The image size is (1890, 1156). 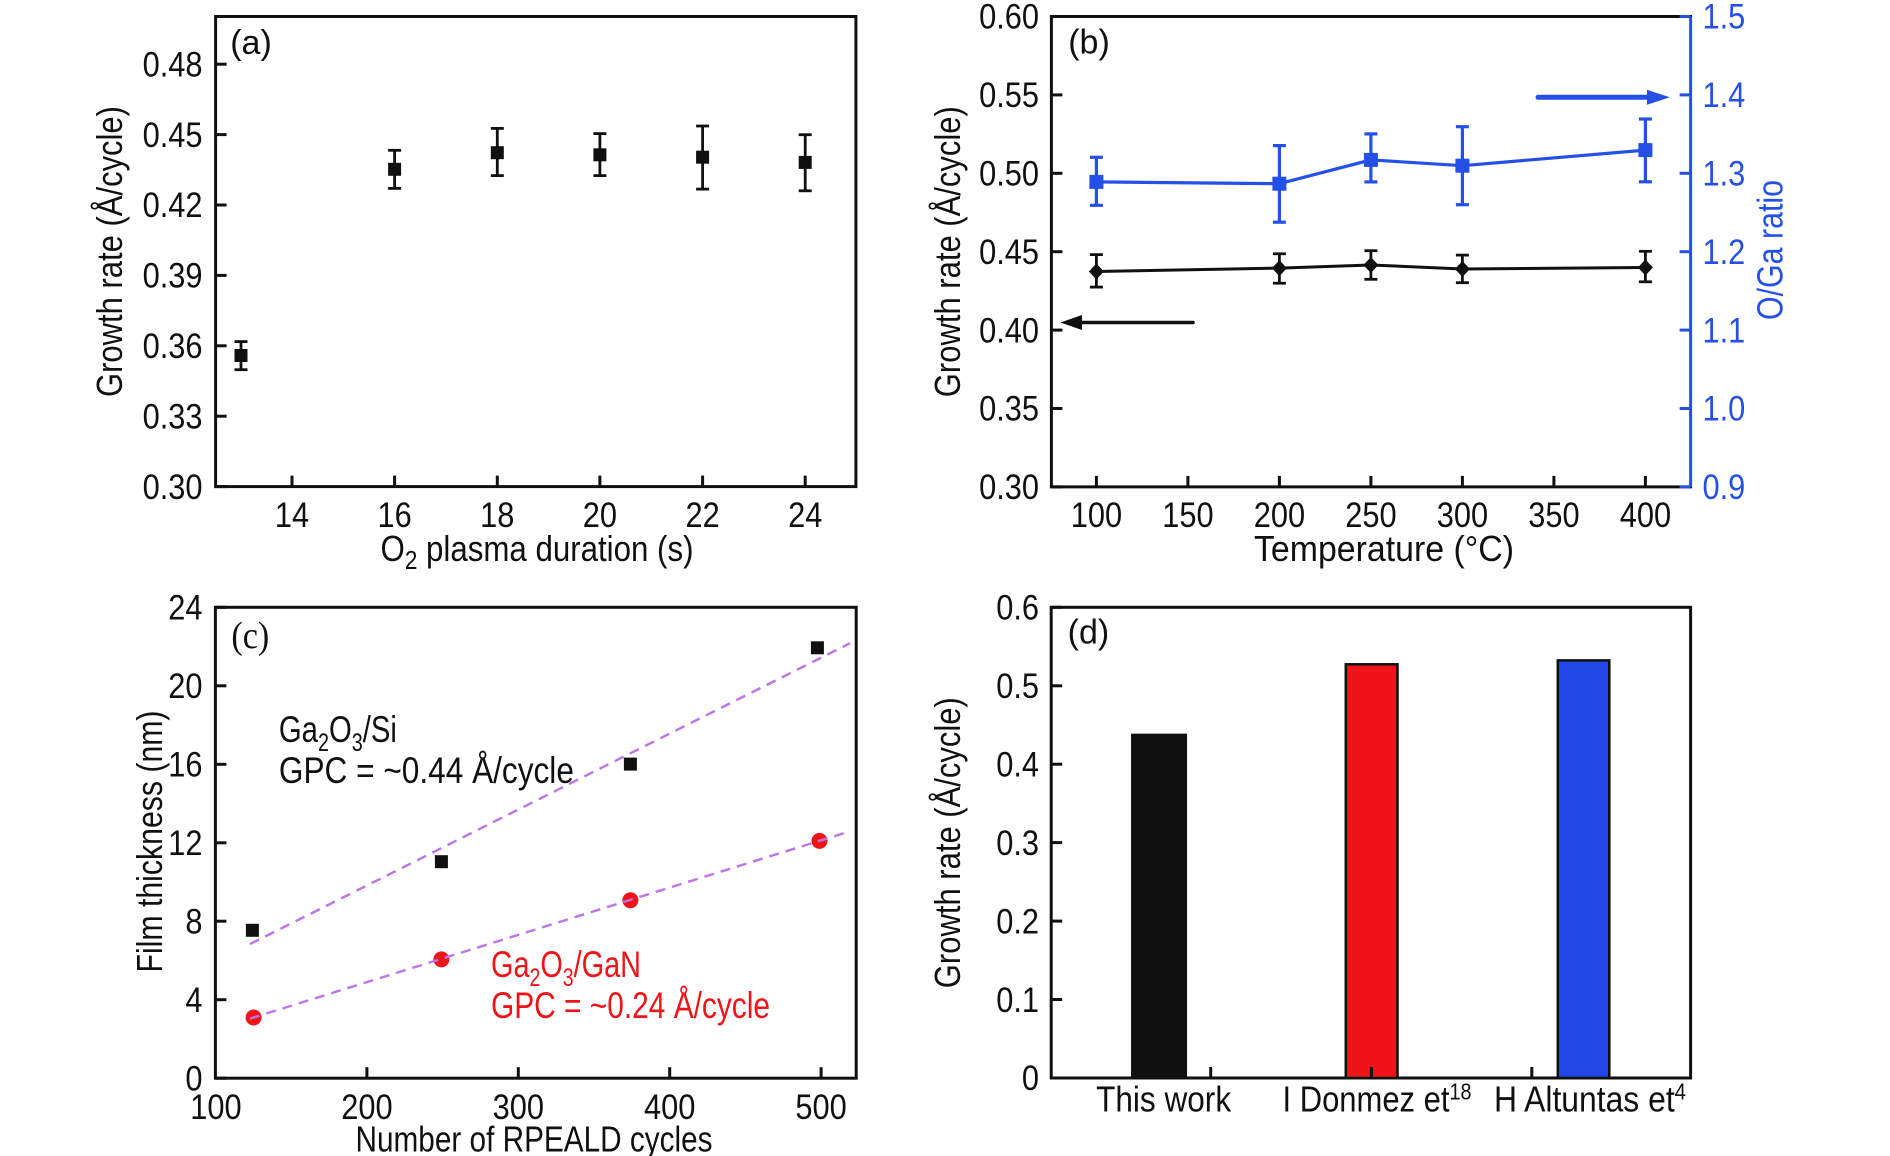 I want to click on svg-text: O2 plasma duration (s), so click(x=537, y=551).